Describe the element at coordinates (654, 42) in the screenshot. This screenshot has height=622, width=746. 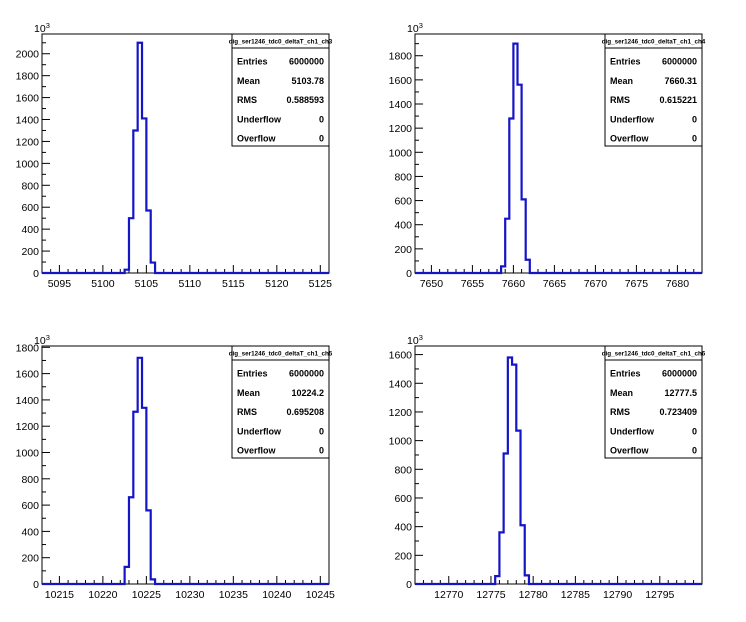
I see `histogram-title: dig_ser1246_tdc0_deltaT_ch1_ch4` at that location.